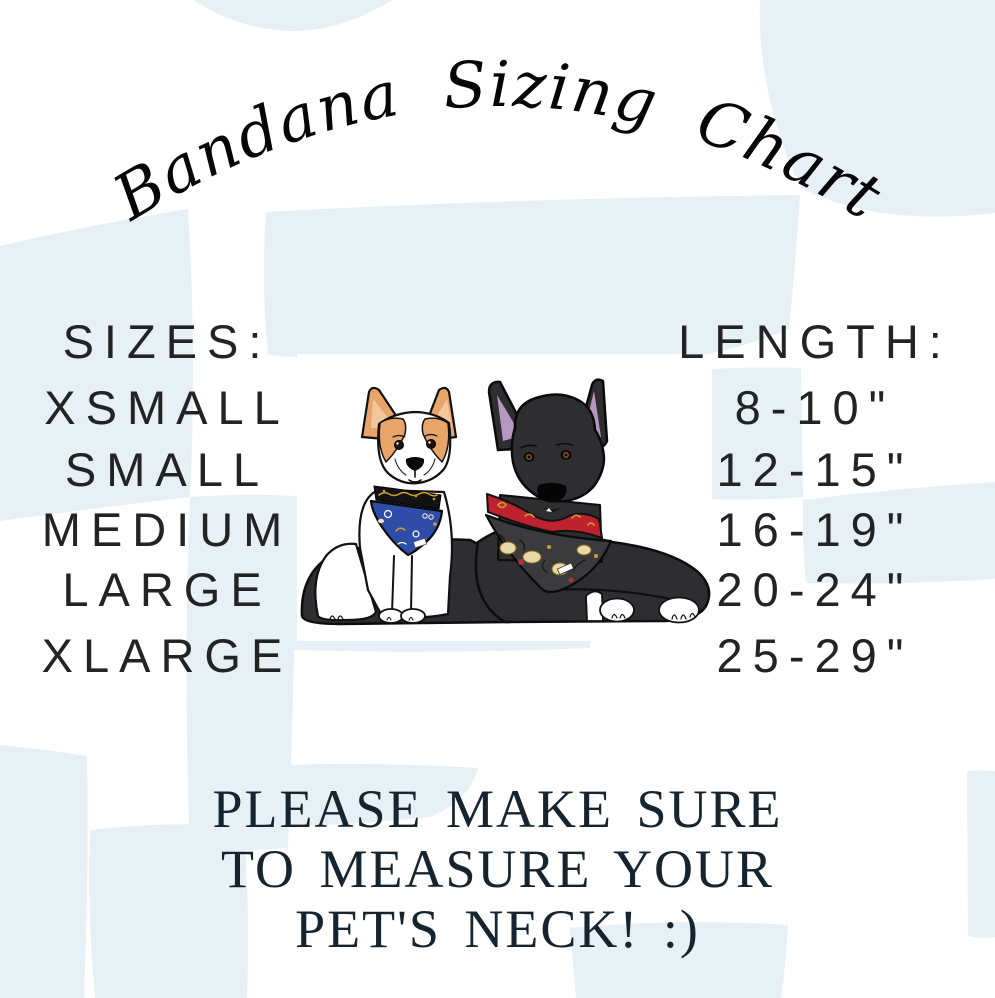 Image resolution: width=995 pixels, height=998 pixels. Describe the element at coordinates (415, 464) in the screenshot. I see `corgi-nose` at that location.